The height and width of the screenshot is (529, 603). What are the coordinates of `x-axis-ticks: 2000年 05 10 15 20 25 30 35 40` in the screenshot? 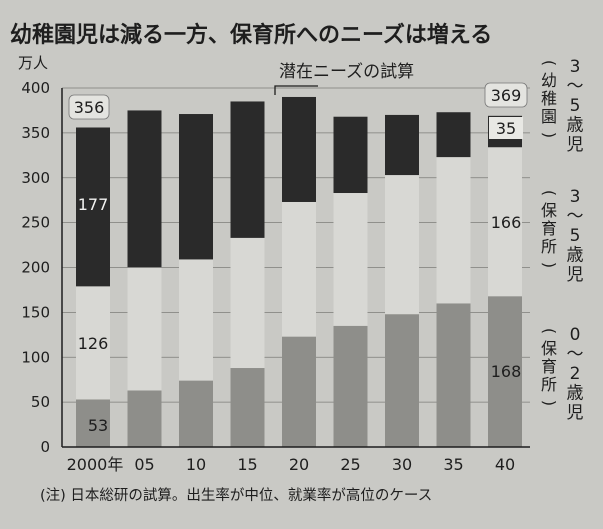 It's located at (291, 464).